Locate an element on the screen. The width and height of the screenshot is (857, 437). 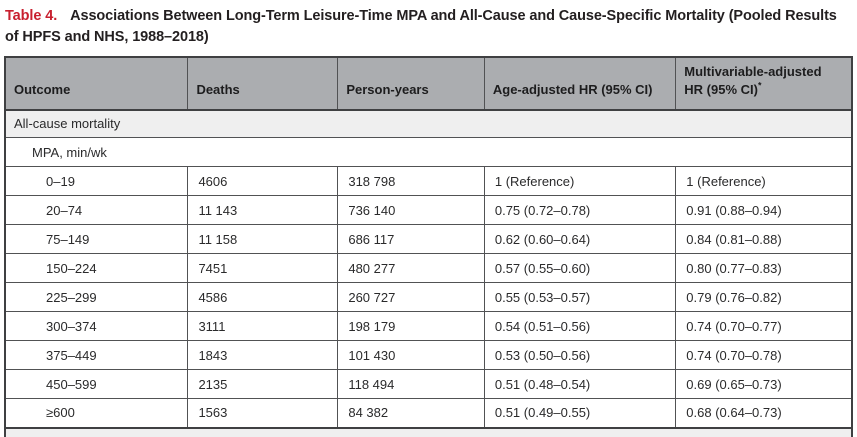
deaths-cell: 1563 is located at coordinates (263, 413).